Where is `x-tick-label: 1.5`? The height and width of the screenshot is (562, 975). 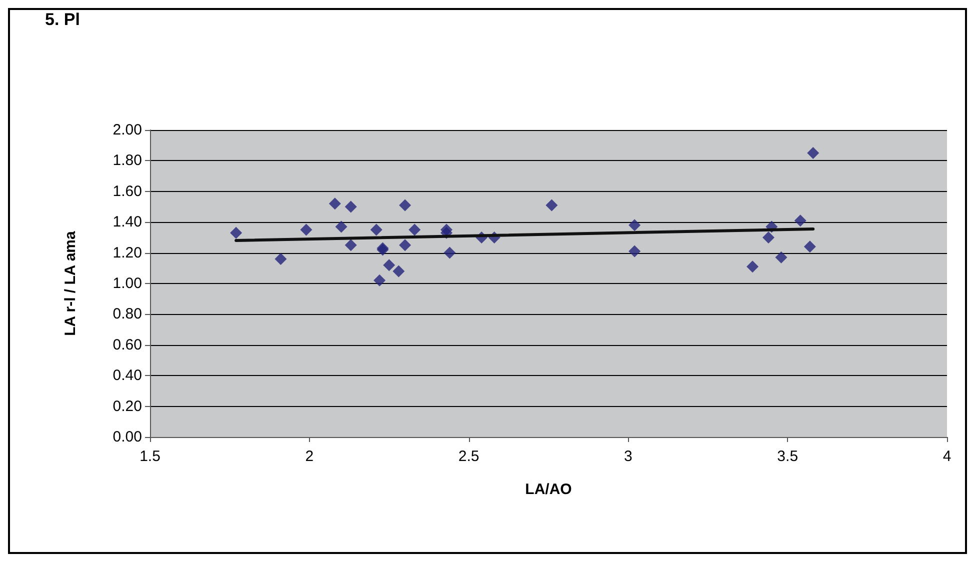
x-tick-label: 1.5 is located at coordinates (150, 456).